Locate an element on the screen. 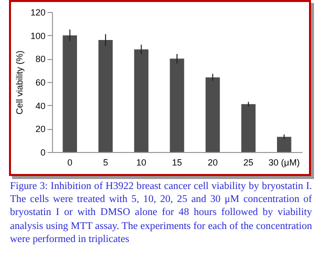 The height and width of the screenshot is (275, 323). y-tick-label: 120 is located at coordinates (38, 13).